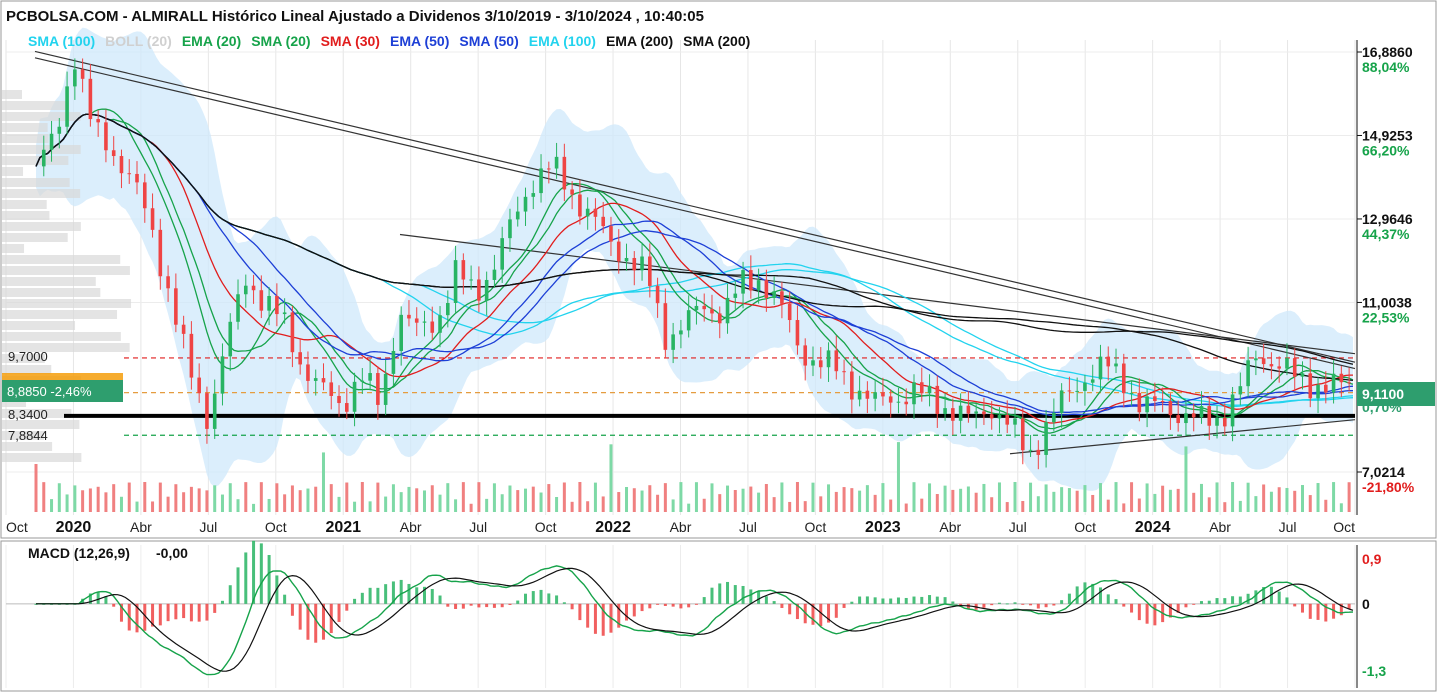 The width and height of the screenshot is (1437, 693). I want to click on level-label-9700: 9,7000, so click(28, 356).